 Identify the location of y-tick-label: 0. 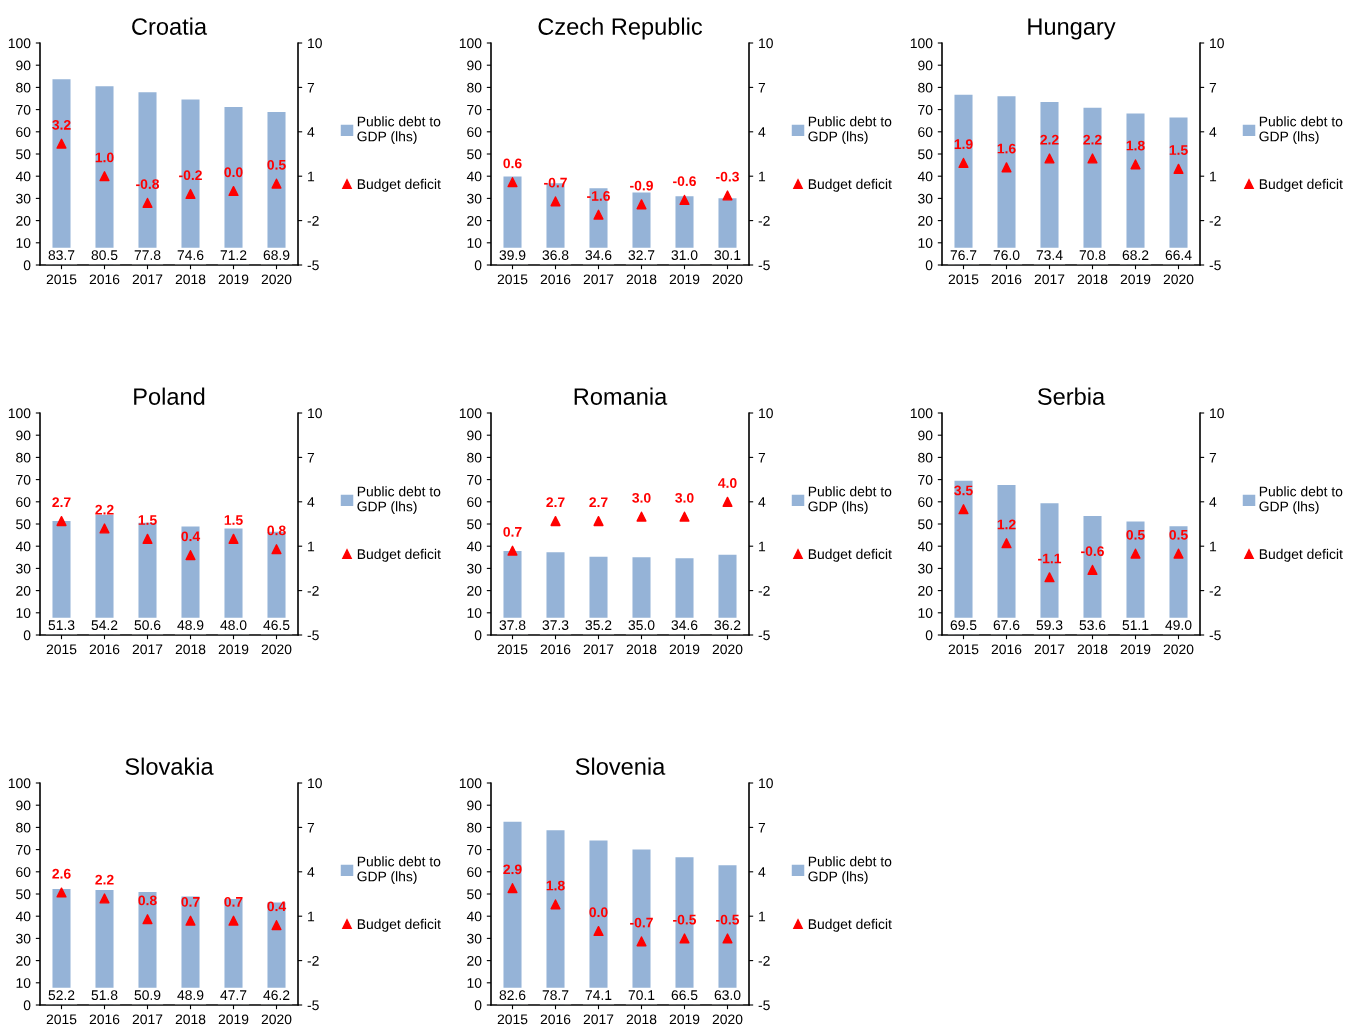
(929, 265).